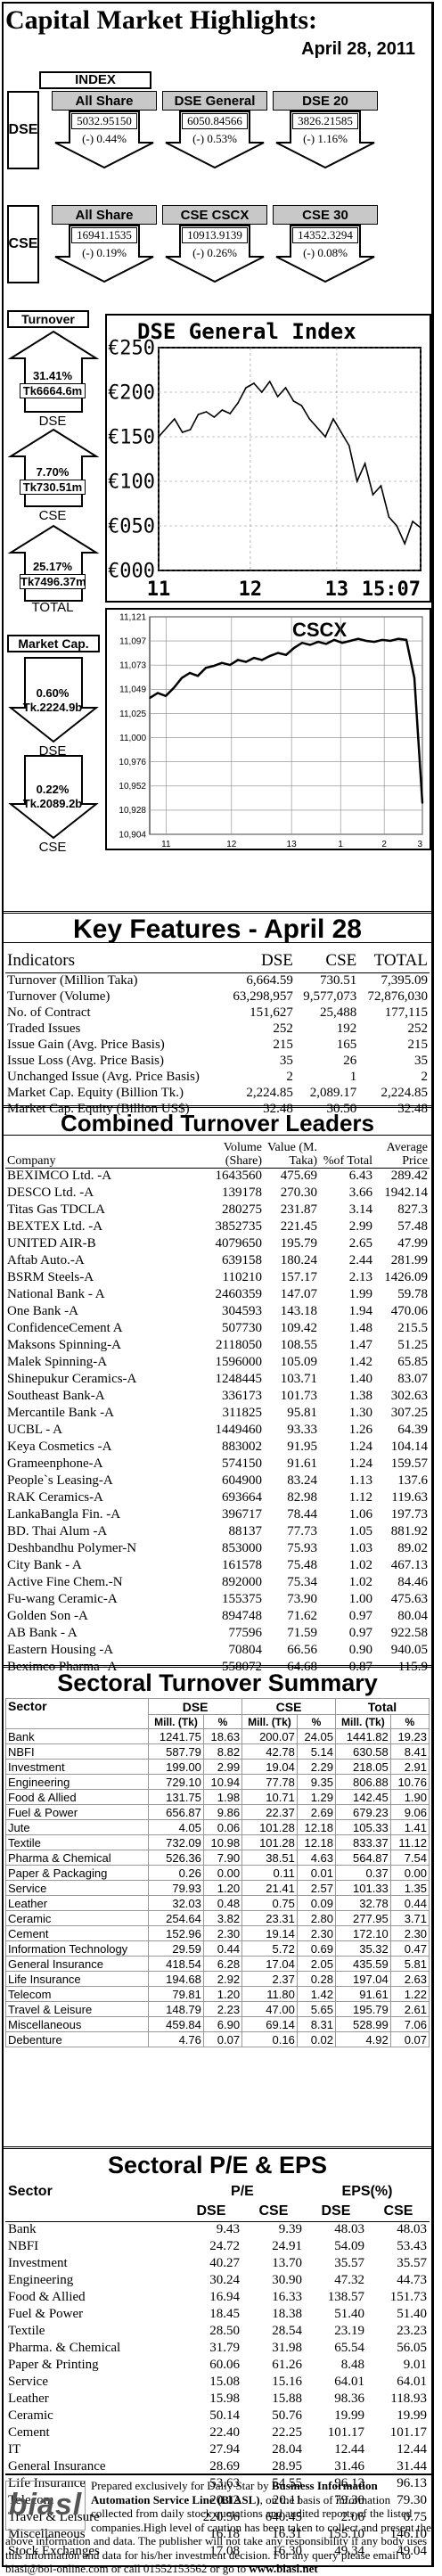 This screenshot has width=442, height=2576. What do you see at coordinates (298, 1379) in the screenshot?
I see `cell-value: 103.71` at bounding box center [298, 1379].